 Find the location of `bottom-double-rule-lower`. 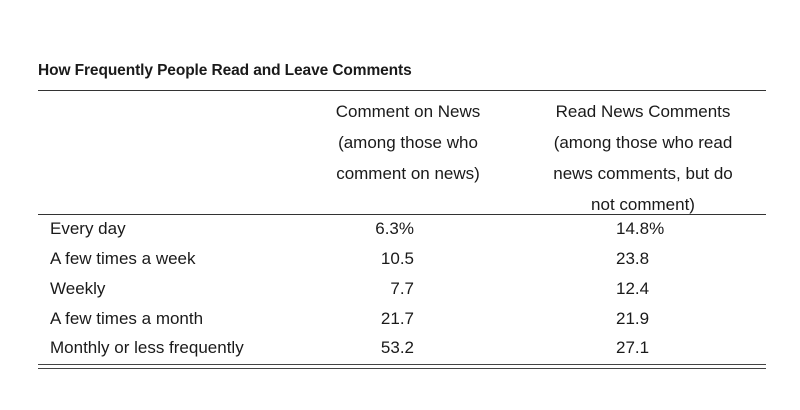

bottom-double-rule-lower is located at coordinates (402, 368).